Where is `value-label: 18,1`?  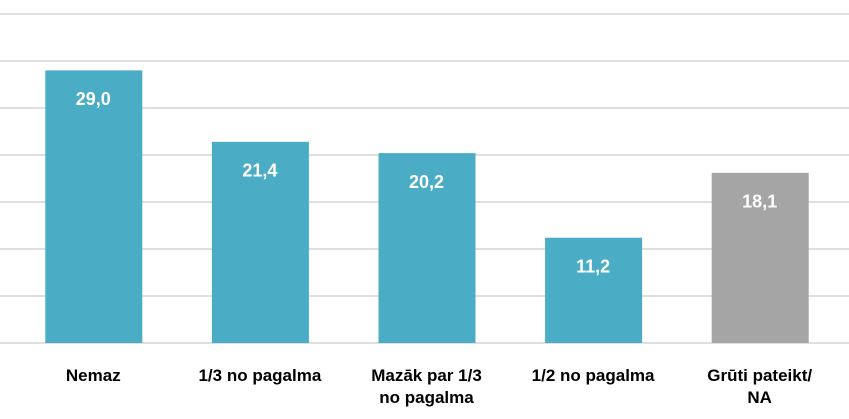 value-label: 18,1 is located at coordinates (759, 202).